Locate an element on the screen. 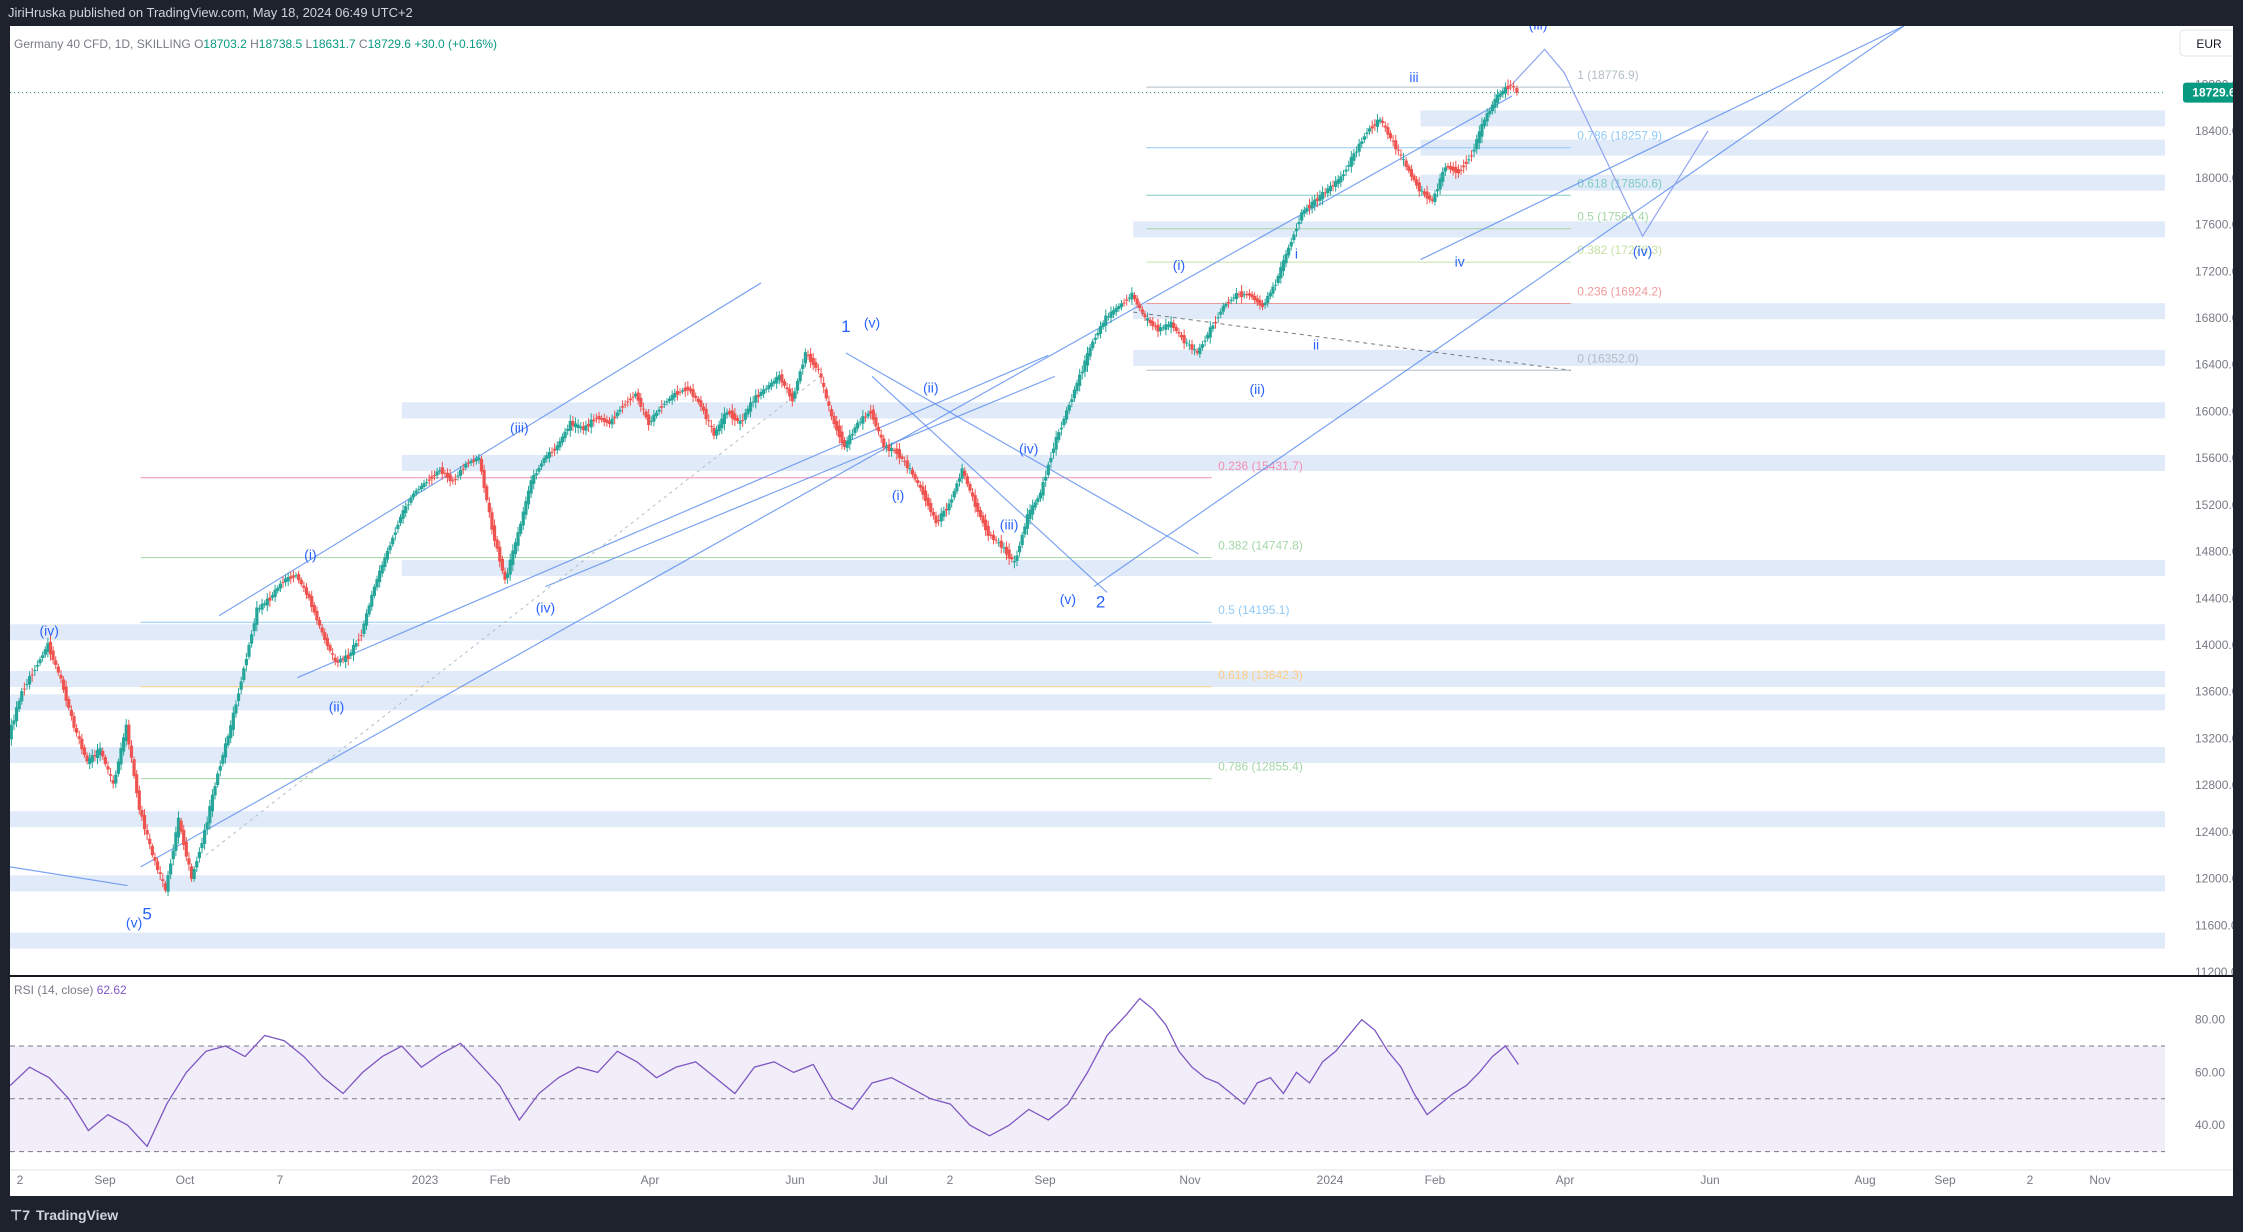 This screenshot has width=2243, height=1232. trend-channel-line is located at coordinates (490, 449).